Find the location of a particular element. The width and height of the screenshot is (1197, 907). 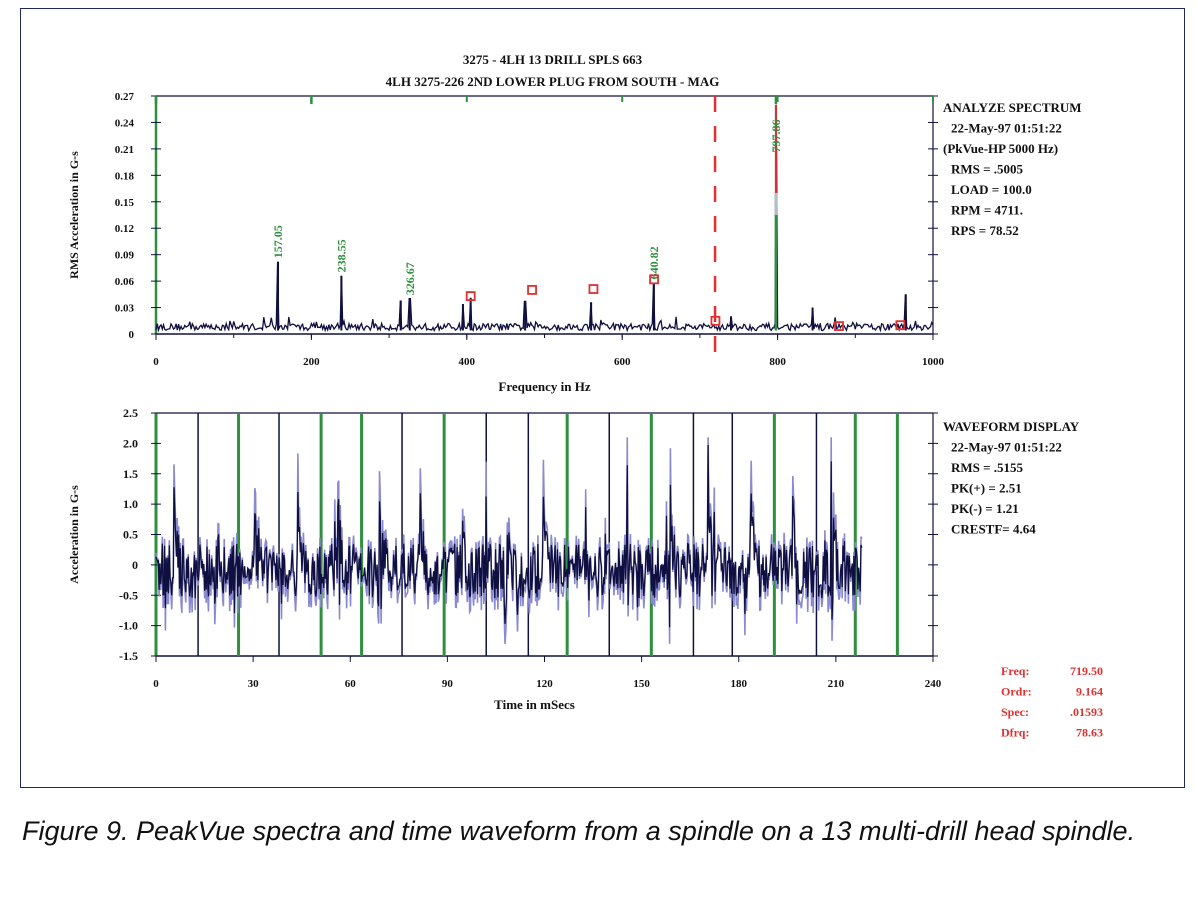

cursor-readout-label: Spec: is located at coordinates (1015, 712).